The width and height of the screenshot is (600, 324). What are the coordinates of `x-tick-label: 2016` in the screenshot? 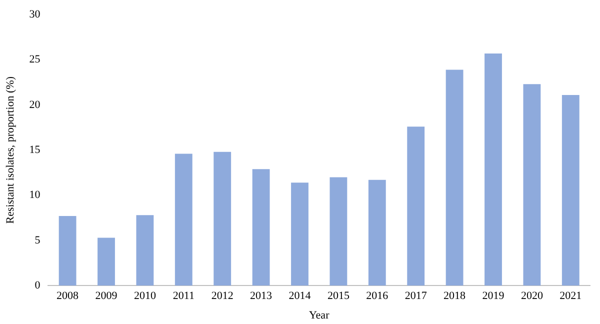 It's located at (377, 296).